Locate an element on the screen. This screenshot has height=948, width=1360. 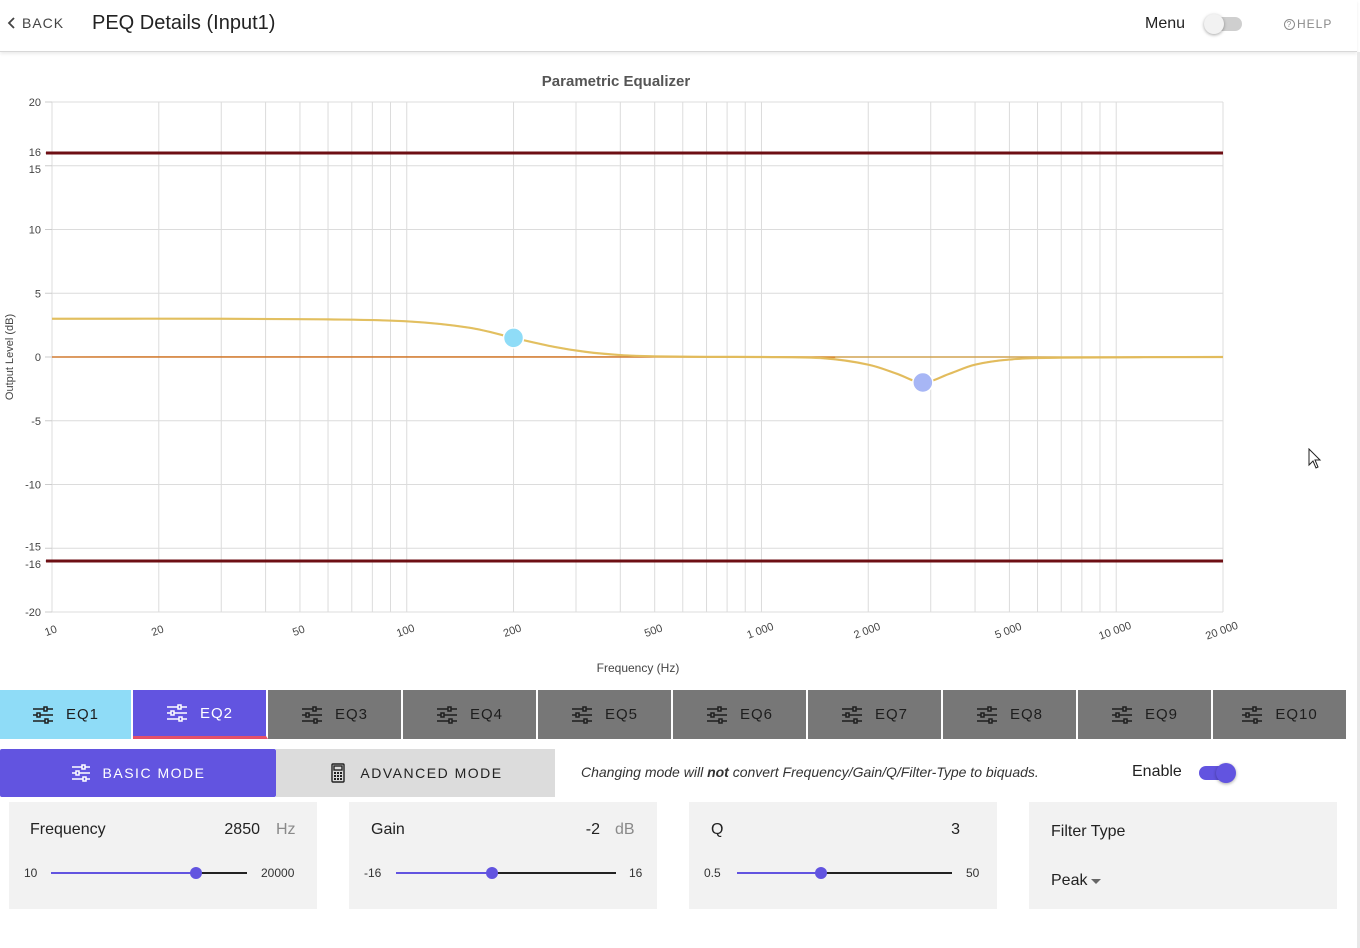
help-button: ? HELP is located at coordinates (1308, 24).